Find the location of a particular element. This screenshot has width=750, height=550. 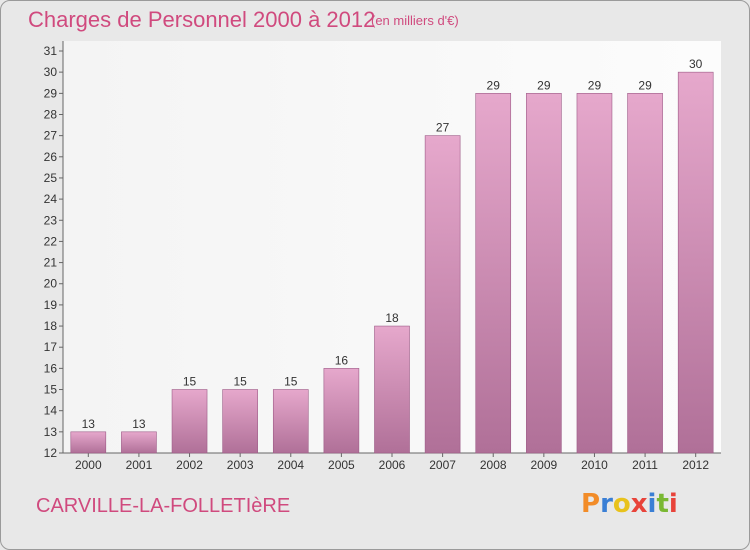

x-tick-label: 2002 is located at coordinates (189, 465).